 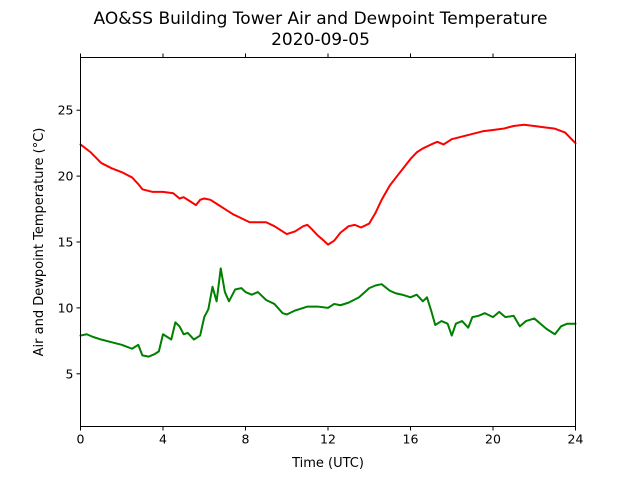 I want to click on y-tick-label: 5, so click(x=70, y=373).